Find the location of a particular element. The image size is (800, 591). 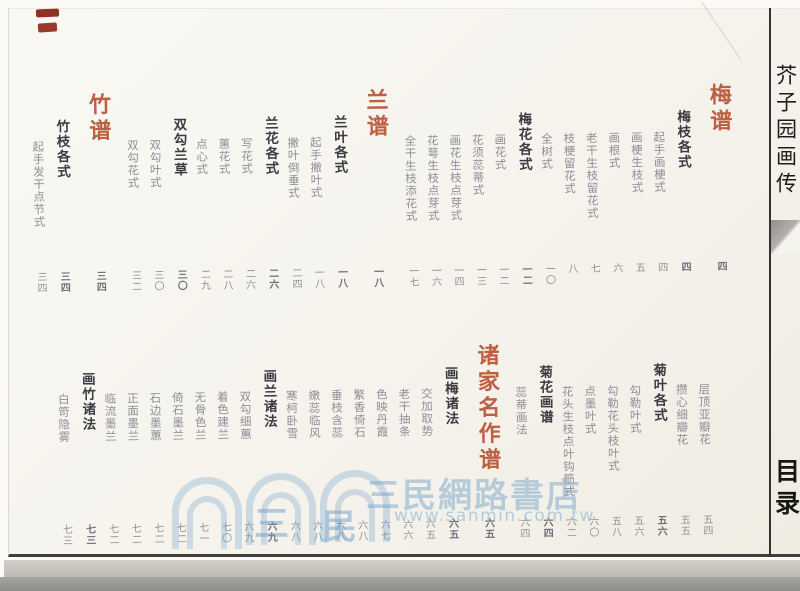

subsection-title: 菊花画谱 is located at coordinates (545, 394).